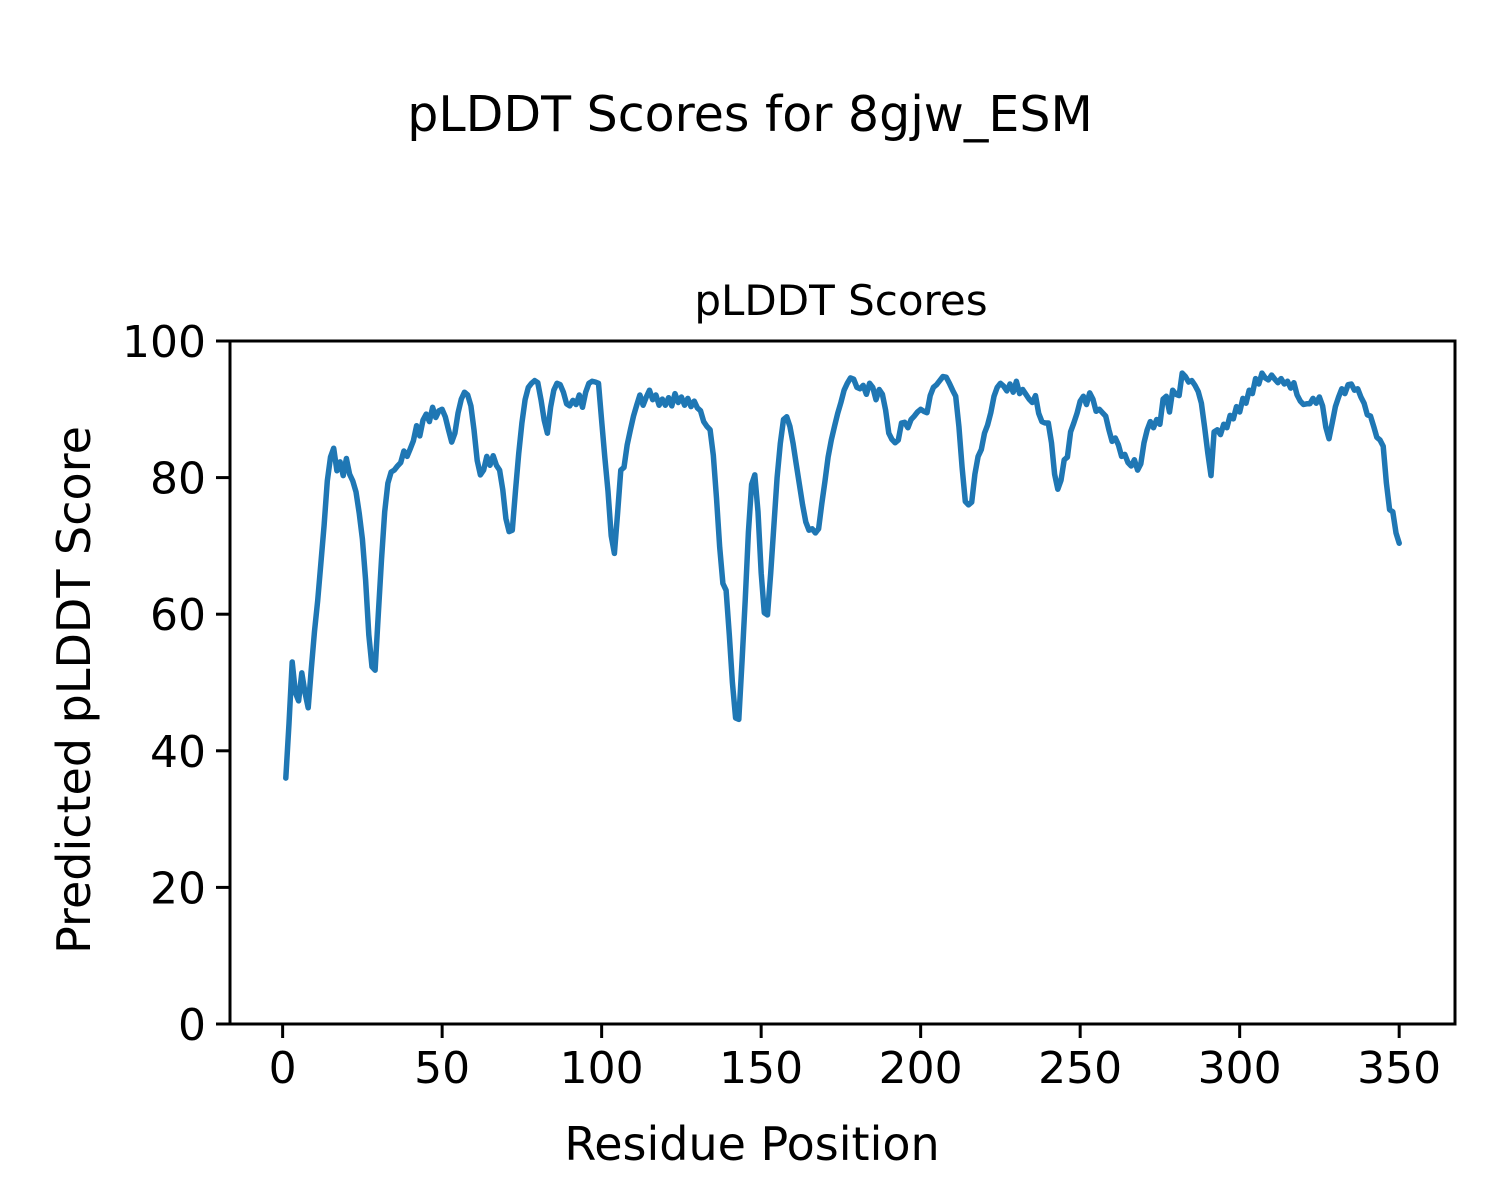 The width and height of the screenshot is (1500, 1204). I want to click on x-tick-label: 50, so click(442, 1068).